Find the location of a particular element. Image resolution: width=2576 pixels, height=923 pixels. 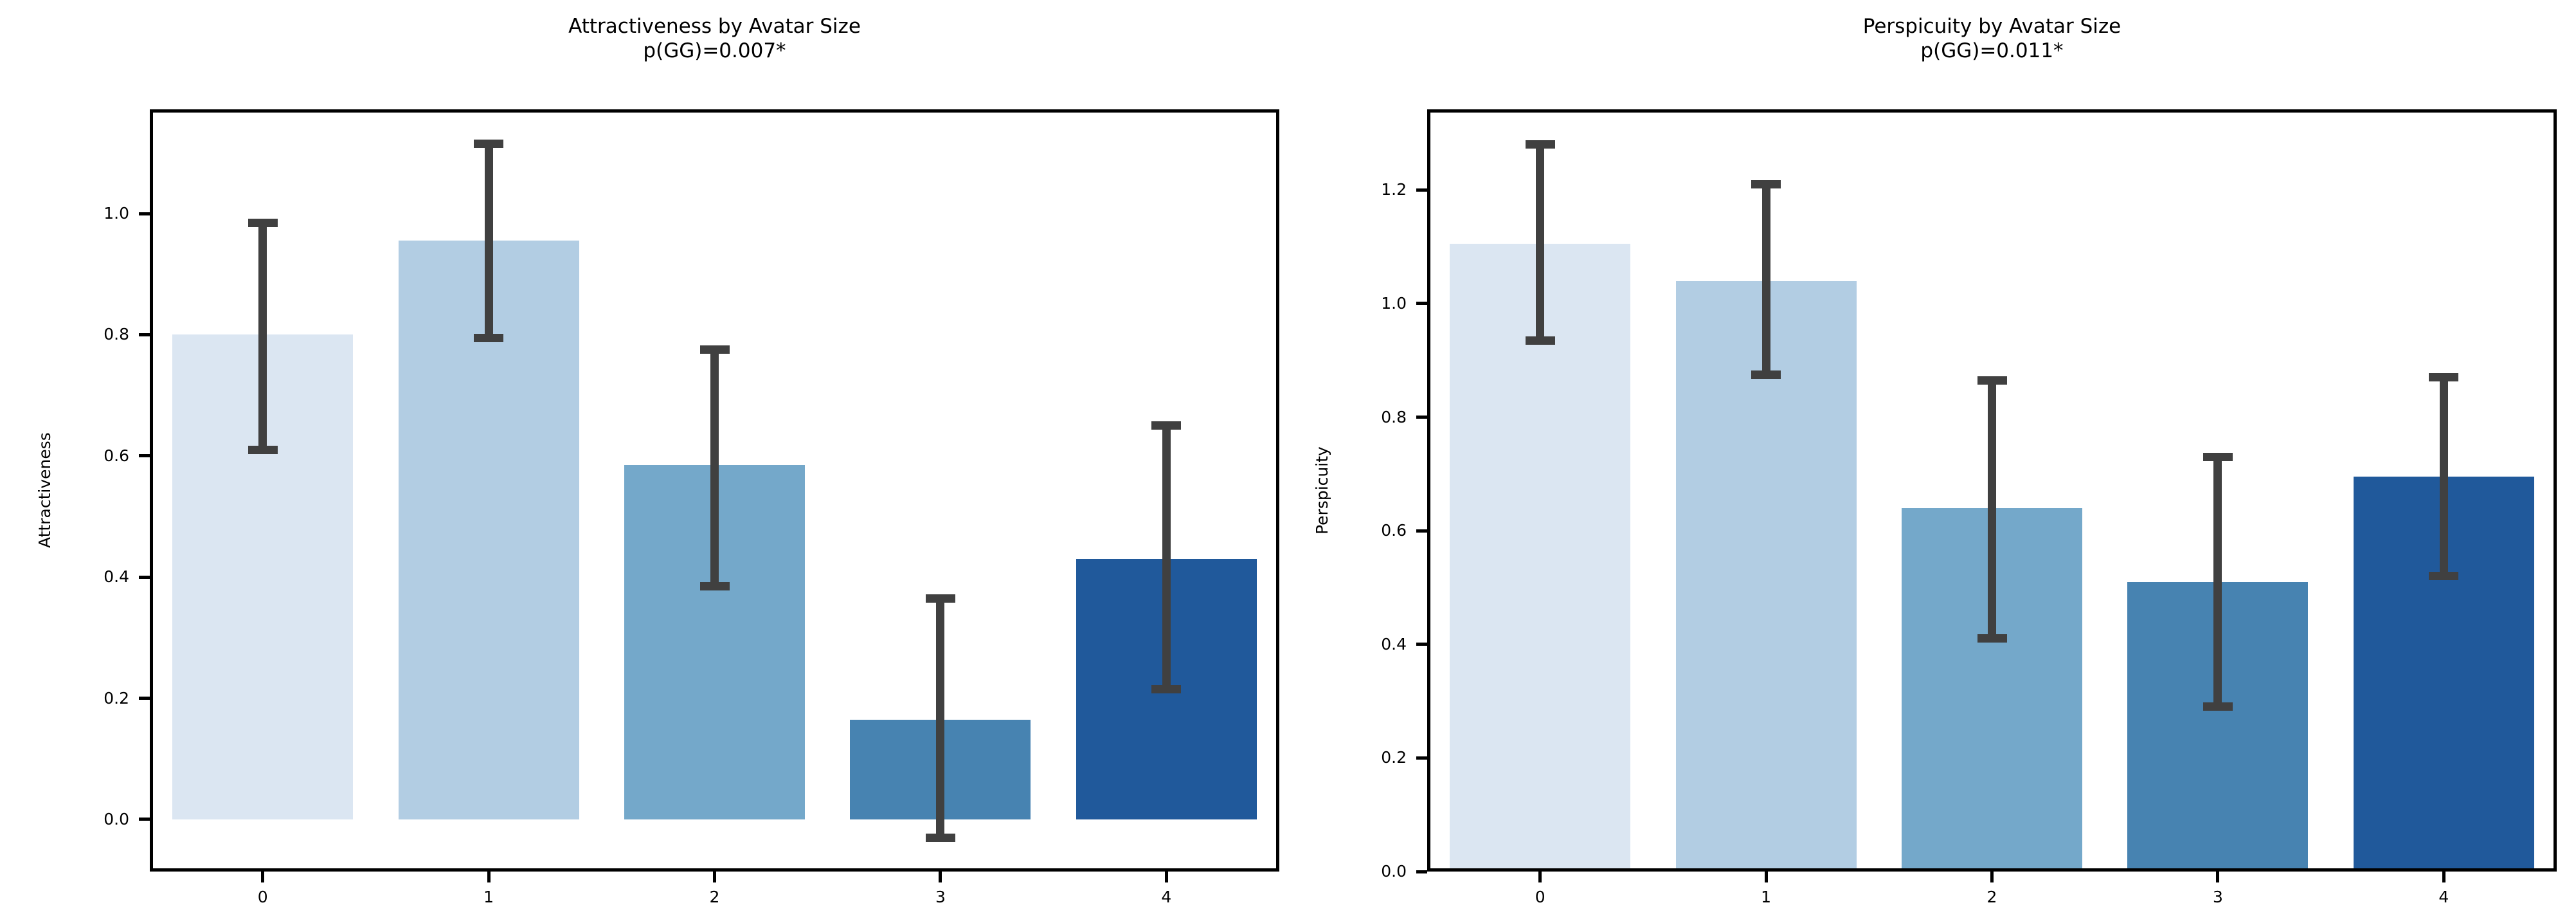

left-chart-title-line1: Attractiveness by Avatar Size is located at coordinates (714, 27).